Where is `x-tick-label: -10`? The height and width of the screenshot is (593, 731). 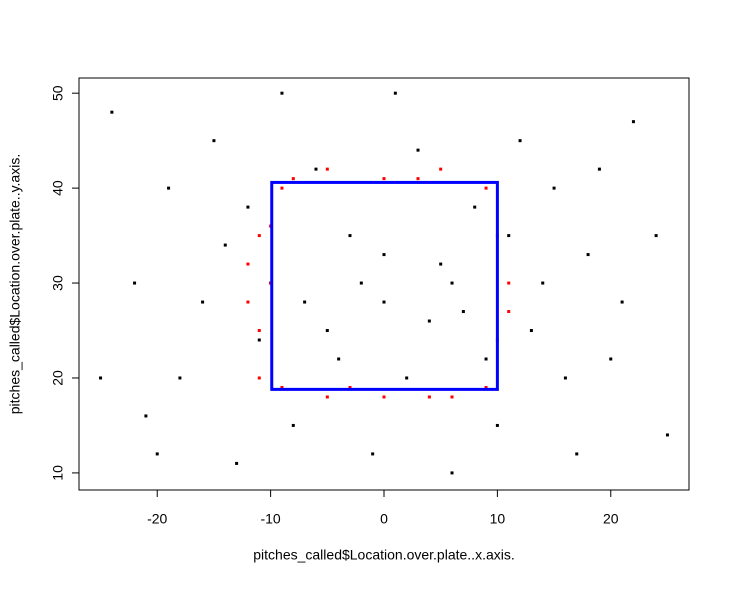
x-tick-label: -10 is located at coordinates (270, 519).